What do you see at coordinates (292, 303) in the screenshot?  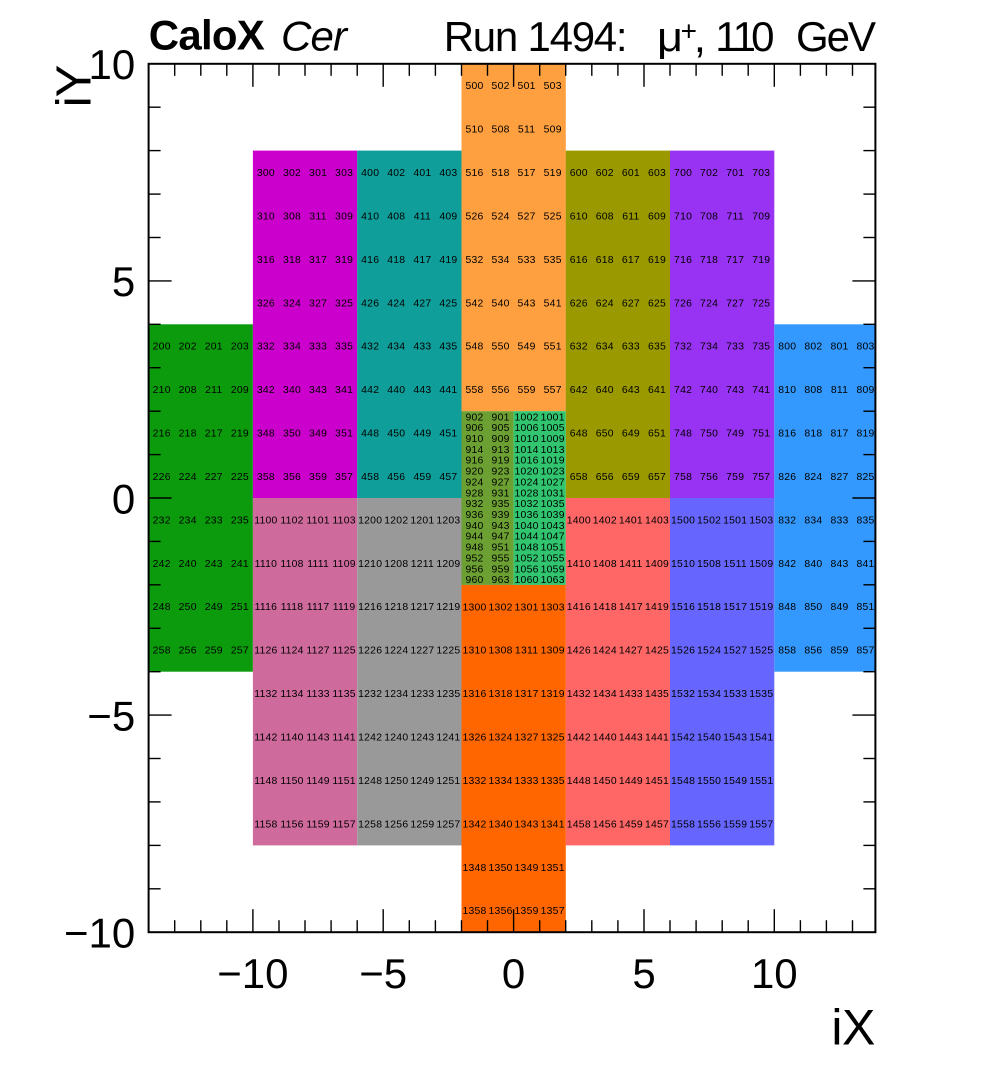 I see `svg-text: 324` at bounding box center [292, 303].